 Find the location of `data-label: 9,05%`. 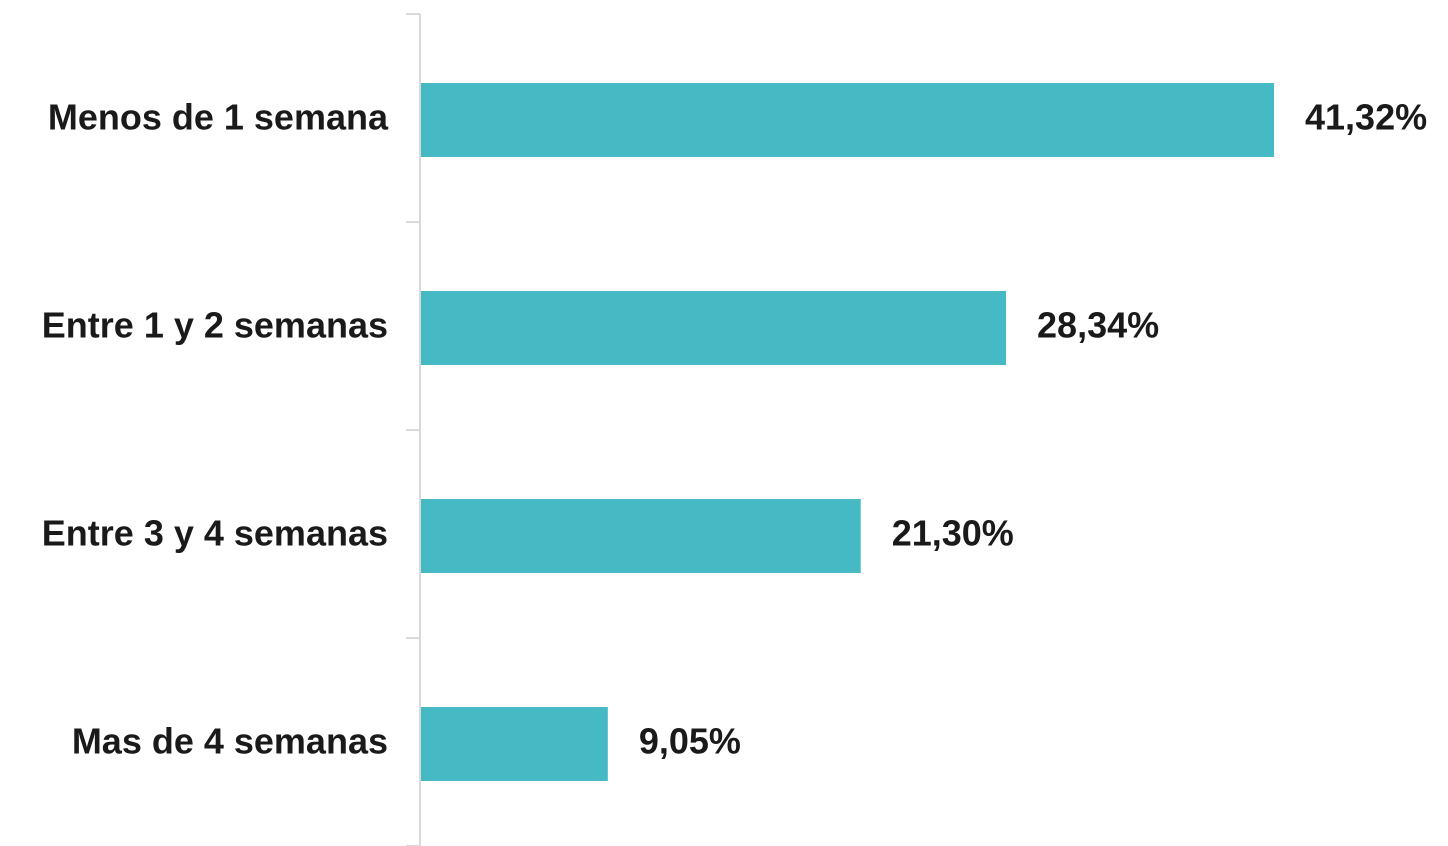

data-label: 9,05% is located at coordinates (690, 741).